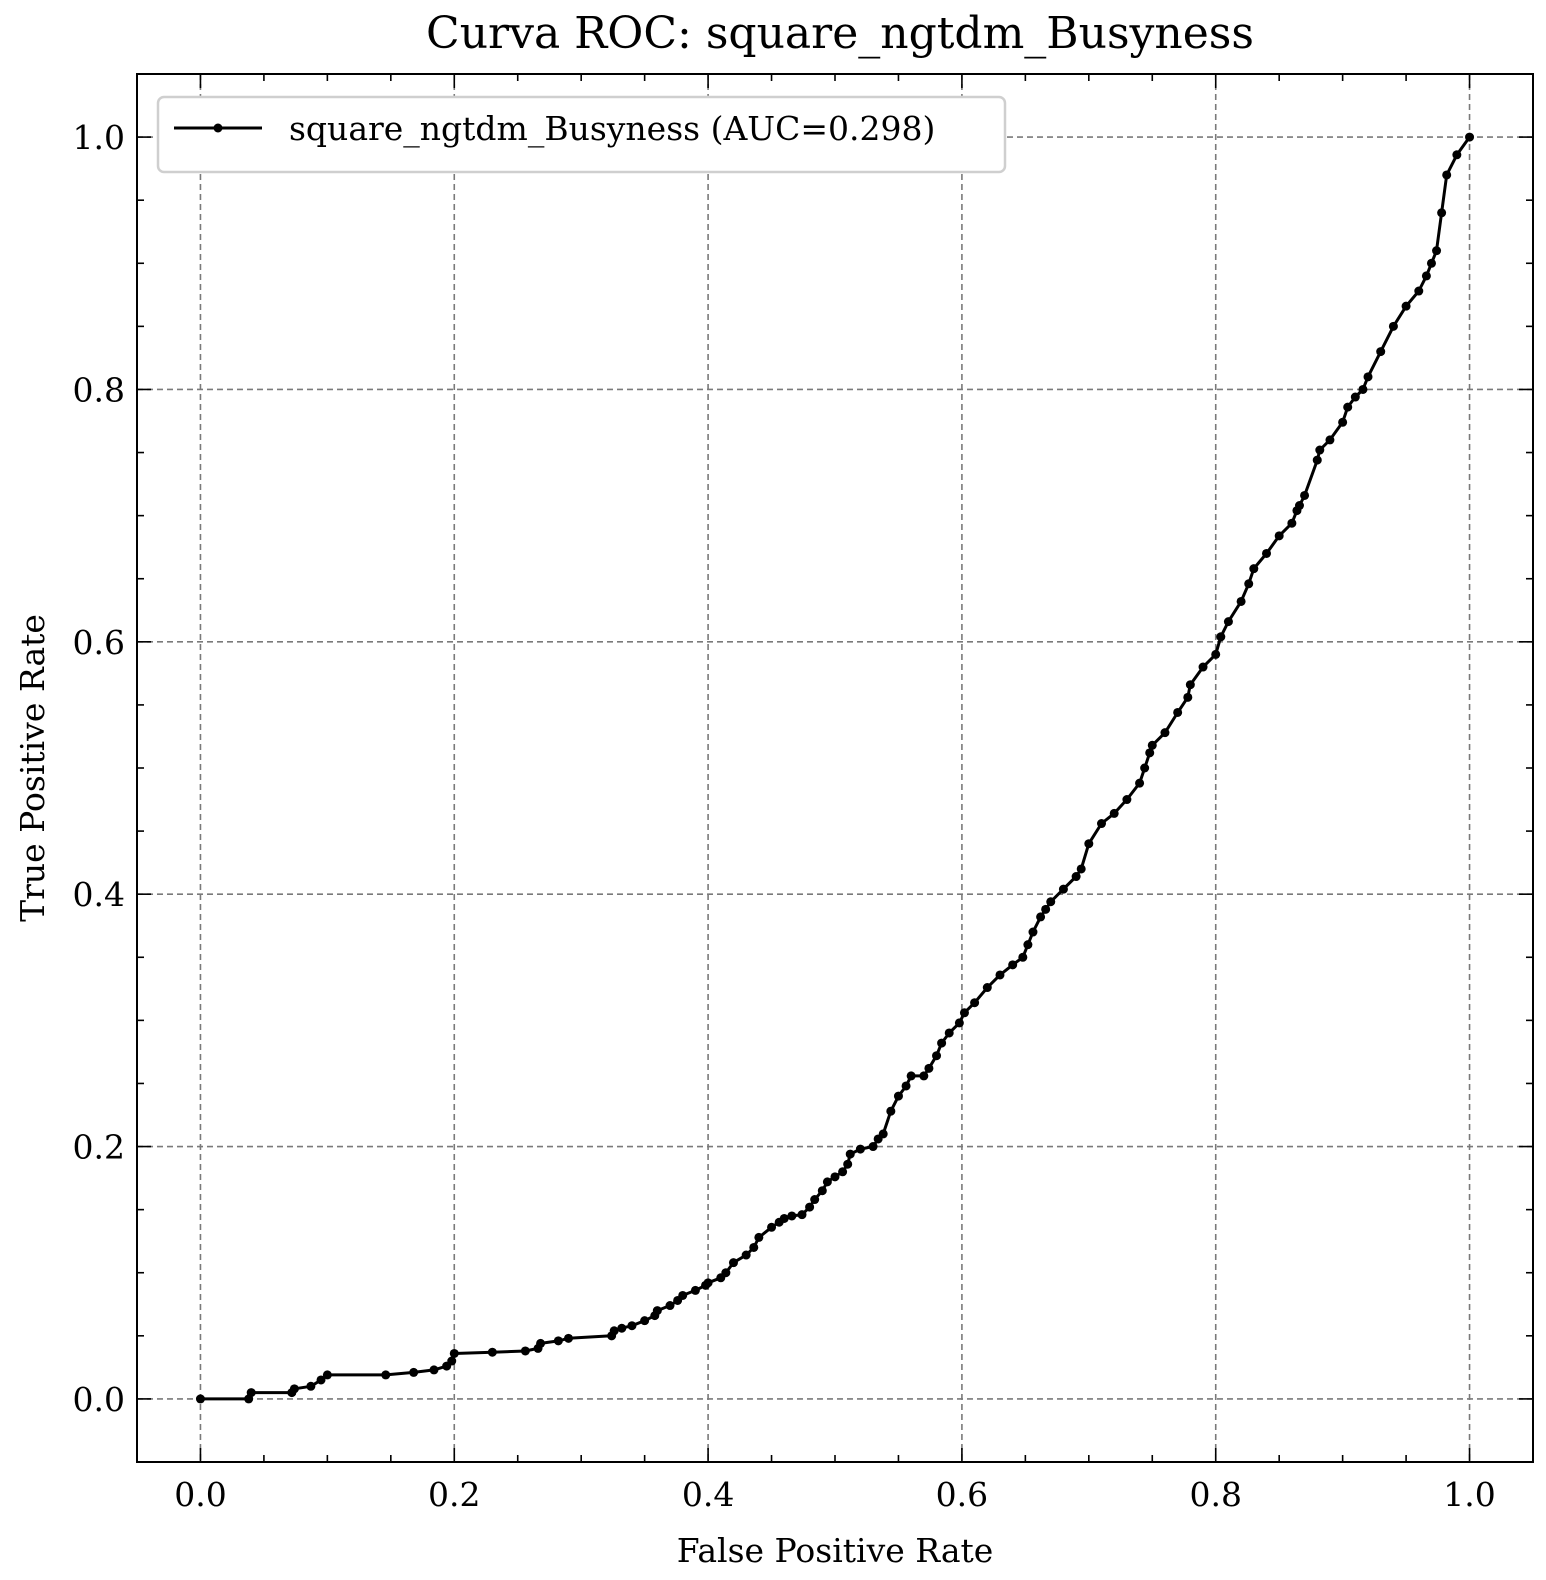 This screenshot has height=1580, width=1546. Describe the element at coordinates (454, 1494) in the screenshot. I see `x-tick-label: 0.2` at that location.